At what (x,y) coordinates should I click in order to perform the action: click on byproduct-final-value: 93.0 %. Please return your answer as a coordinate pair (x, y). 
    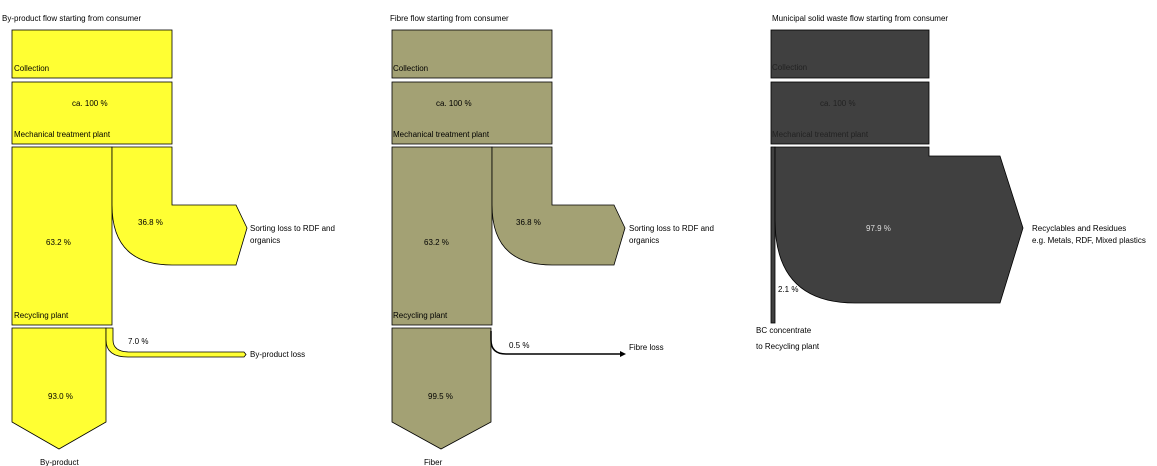
    Looking at the image, I should click on (60, 396).